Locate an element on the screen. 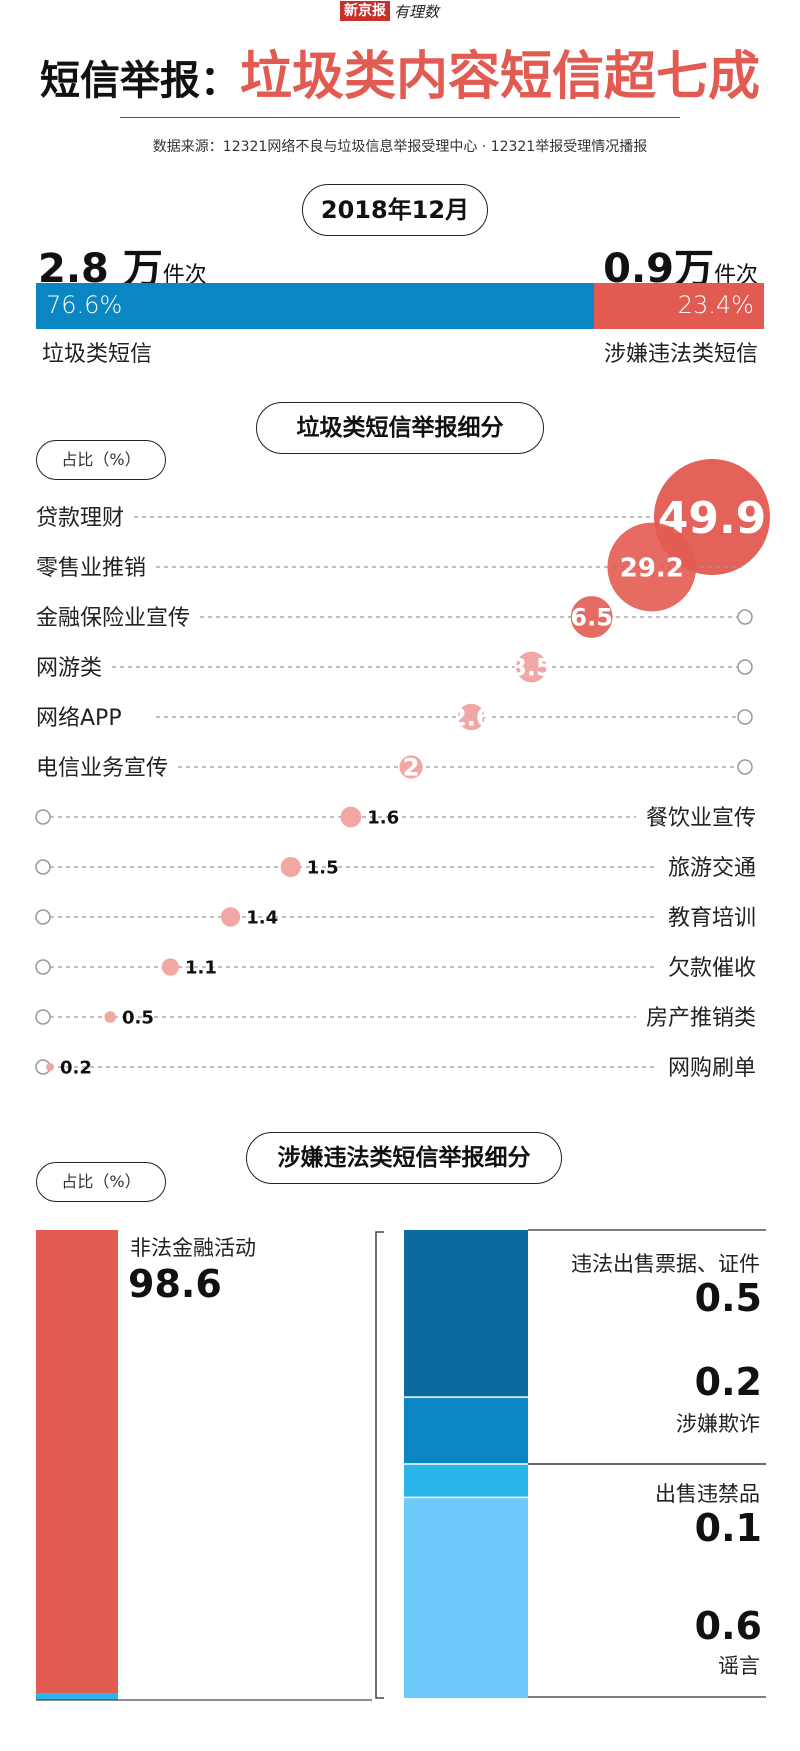 The width and height of the screenshot is (800, 1751). value-tickets: 0.5 is located at coordinates (728, 1298).